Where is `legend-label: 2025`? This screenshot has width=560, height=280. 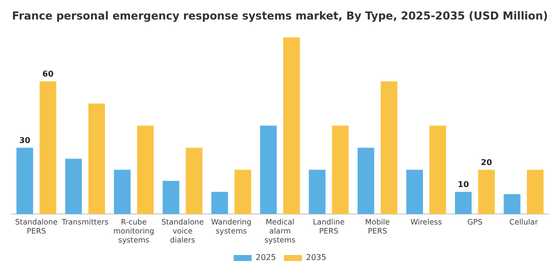 legend-label: 2025 is located at coordinates (266, 257).